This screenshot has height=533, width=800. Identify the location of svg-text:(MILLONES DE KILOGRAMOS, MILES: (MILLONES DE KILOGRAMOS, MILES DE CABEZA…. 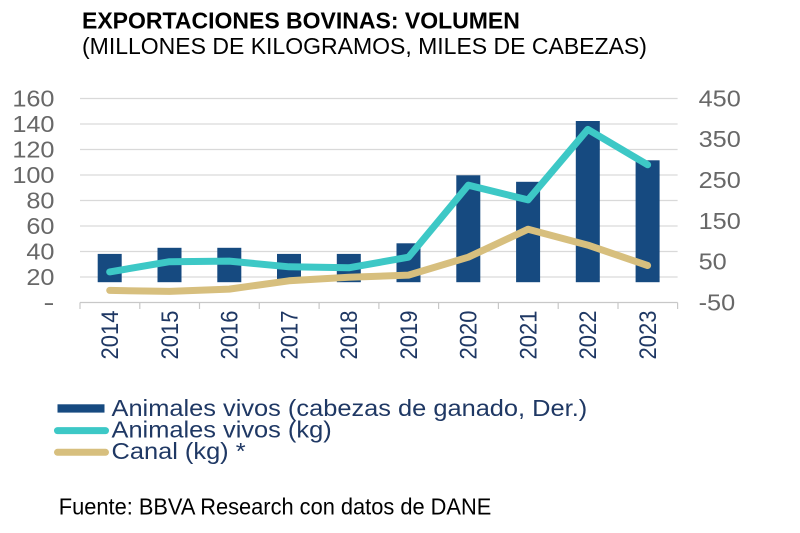
(364, 46).